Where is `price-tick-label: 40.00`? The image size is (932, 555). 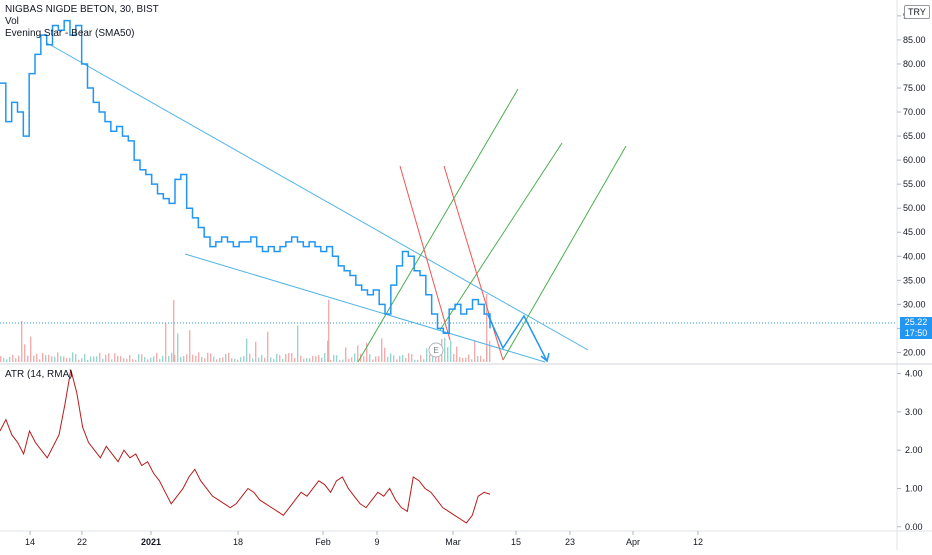 price-tick-label: 40.00 is located at coordinates (914, 256).